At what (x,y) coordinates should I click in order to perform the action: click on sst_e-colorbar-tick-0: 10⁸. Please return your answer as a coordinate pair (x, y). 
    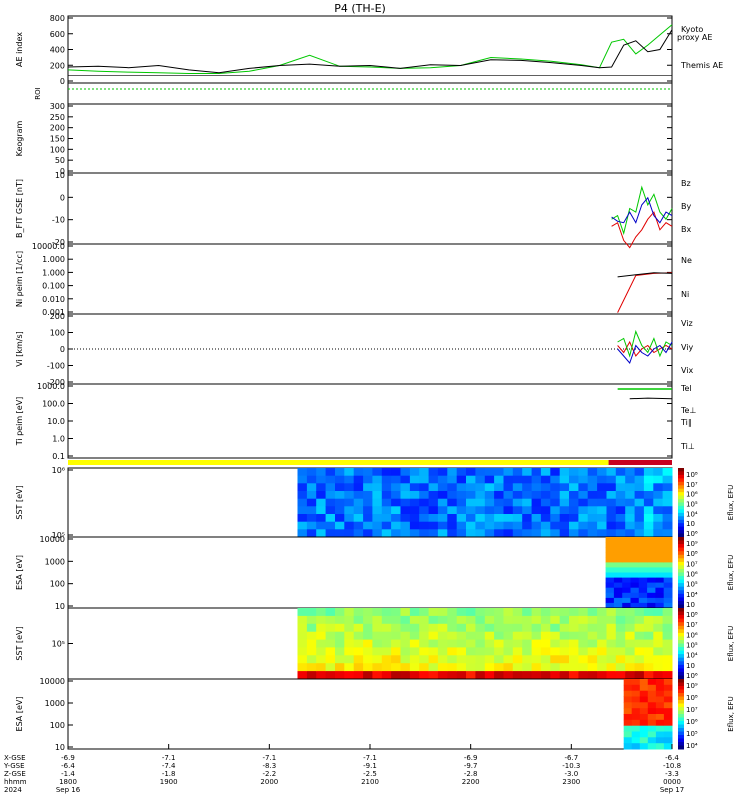
    Looking at the image, I should click on (692, 475).